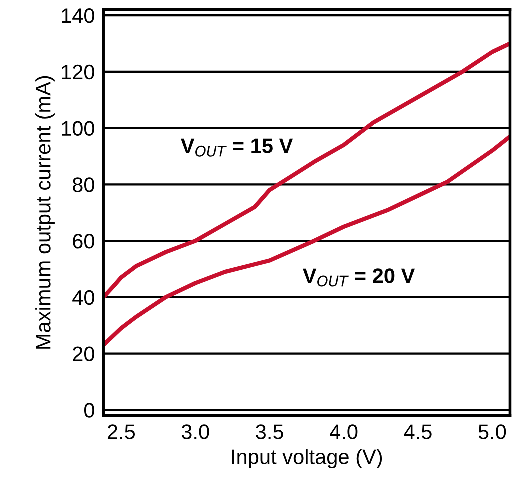  What do you see at coordinates (83, 298) in the screenshot?
I see `y-tick-label: 40` at bounding box center [83, 298].